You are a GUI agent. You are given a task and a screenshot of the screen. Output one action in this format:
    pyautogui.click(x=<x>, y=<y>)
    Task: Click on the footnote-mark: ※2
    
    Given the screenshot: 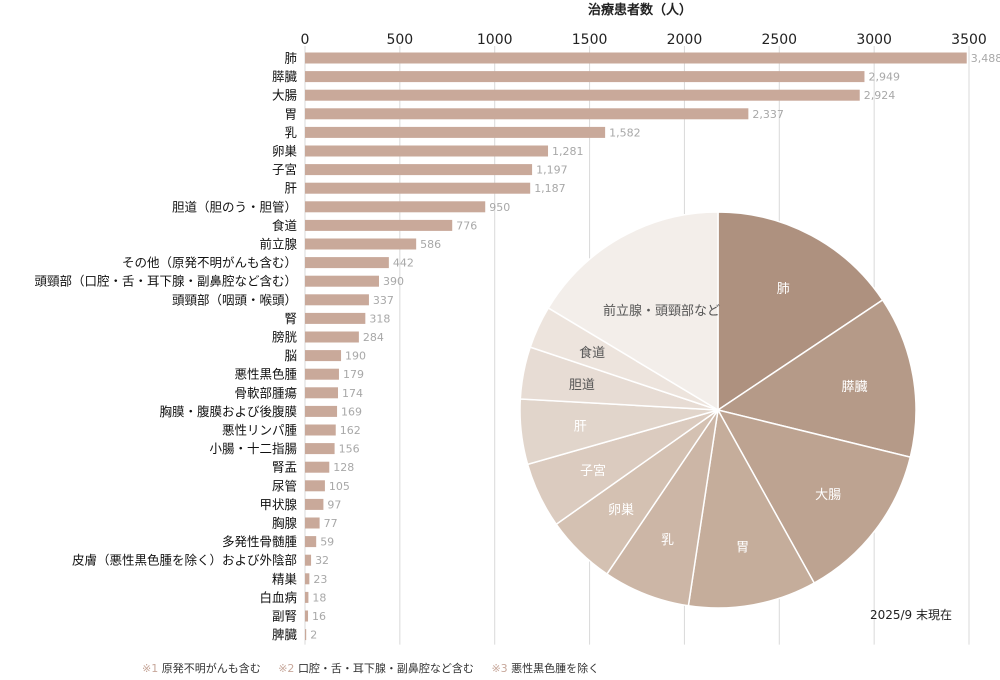 What is the action you would take?
    pyautogui.click(x=286, y=668)
    